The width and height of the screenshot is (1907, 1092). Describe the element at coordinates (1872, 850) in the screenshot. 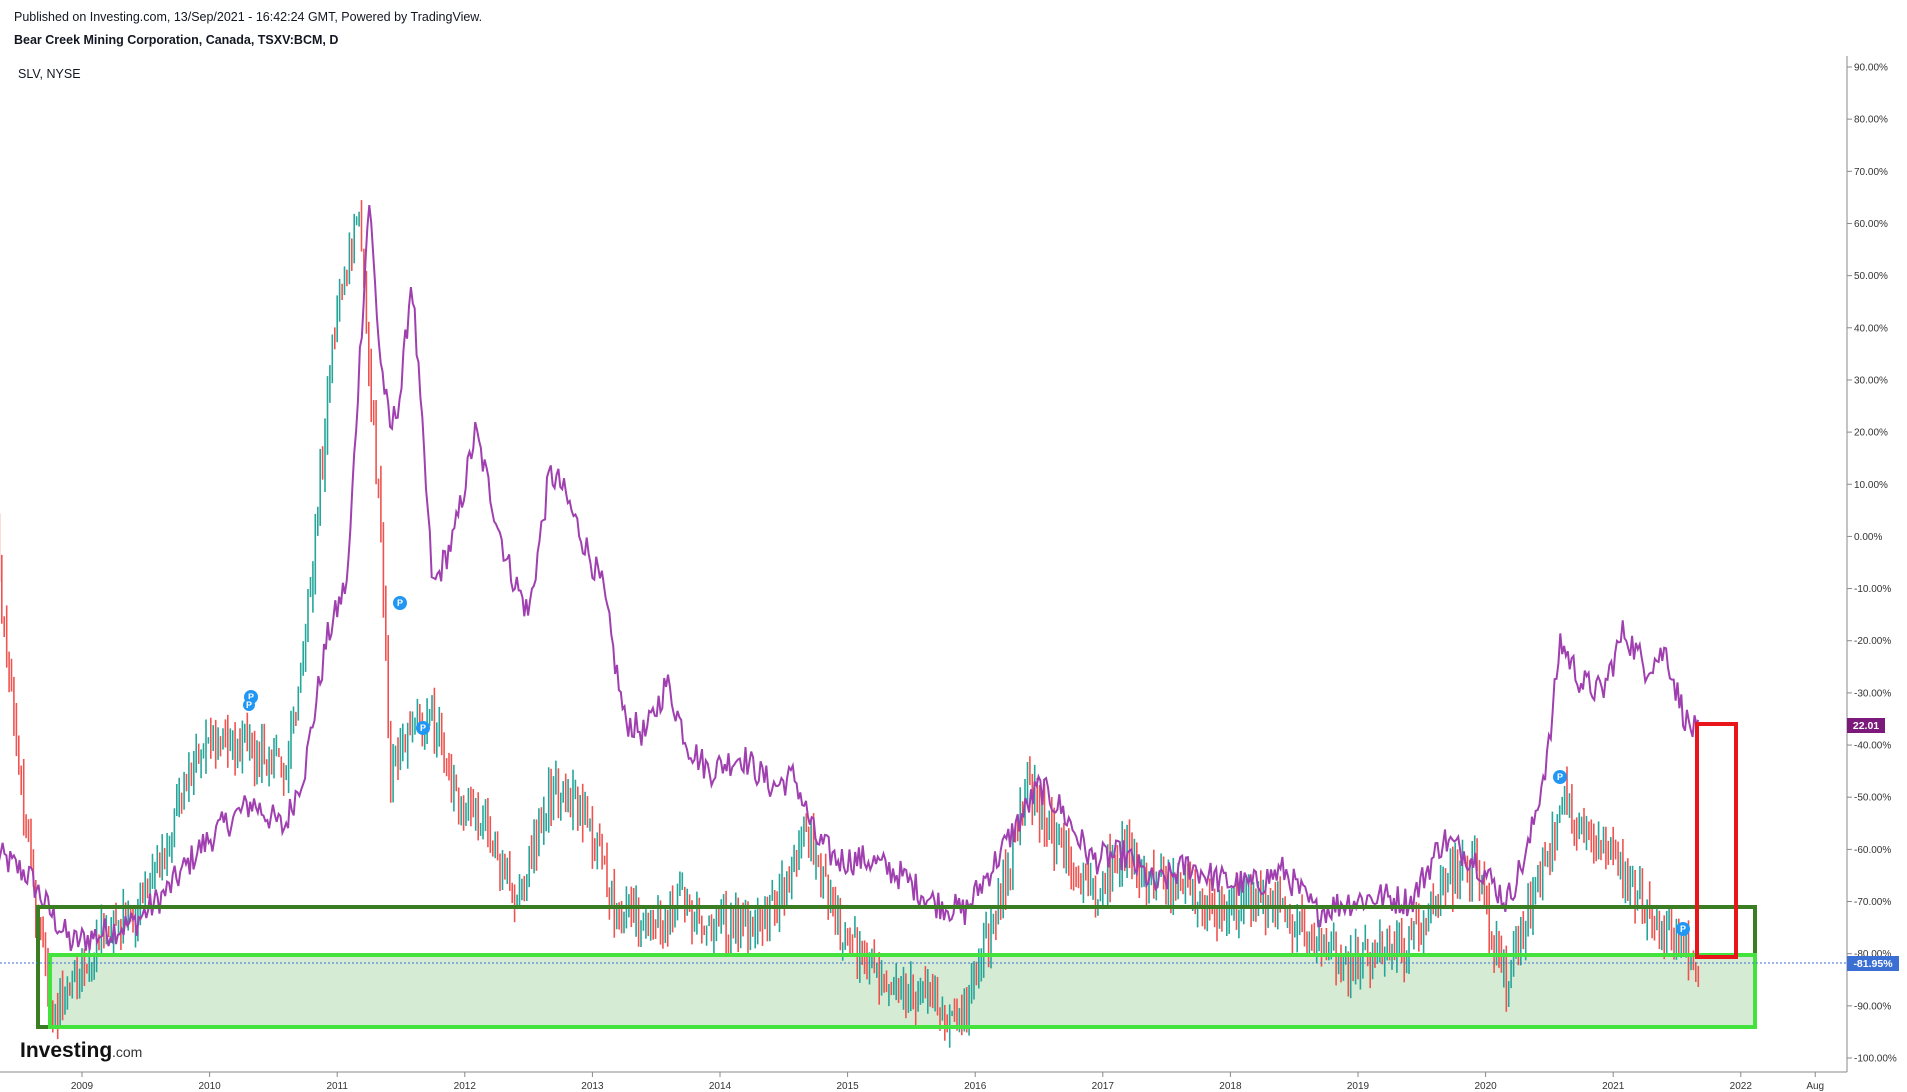

I see `y-tick-label: -60.00%` at that location.